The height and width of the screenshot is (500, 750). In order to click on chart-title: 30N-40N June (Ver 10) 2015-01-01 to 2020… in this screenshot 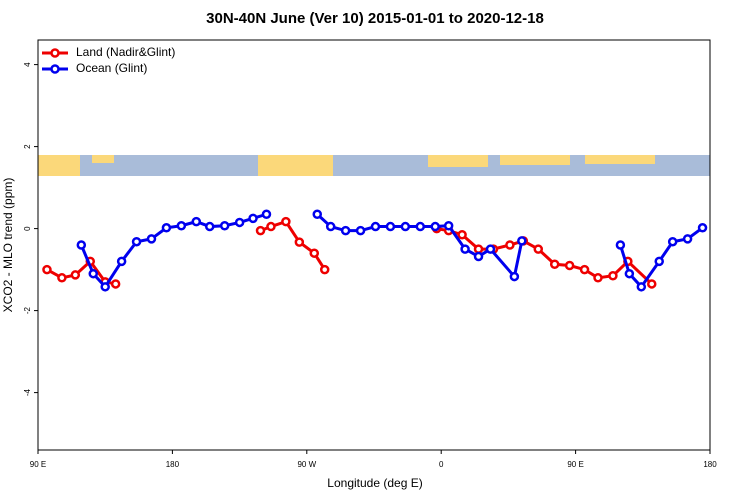, I will do `click(375, 18)`.